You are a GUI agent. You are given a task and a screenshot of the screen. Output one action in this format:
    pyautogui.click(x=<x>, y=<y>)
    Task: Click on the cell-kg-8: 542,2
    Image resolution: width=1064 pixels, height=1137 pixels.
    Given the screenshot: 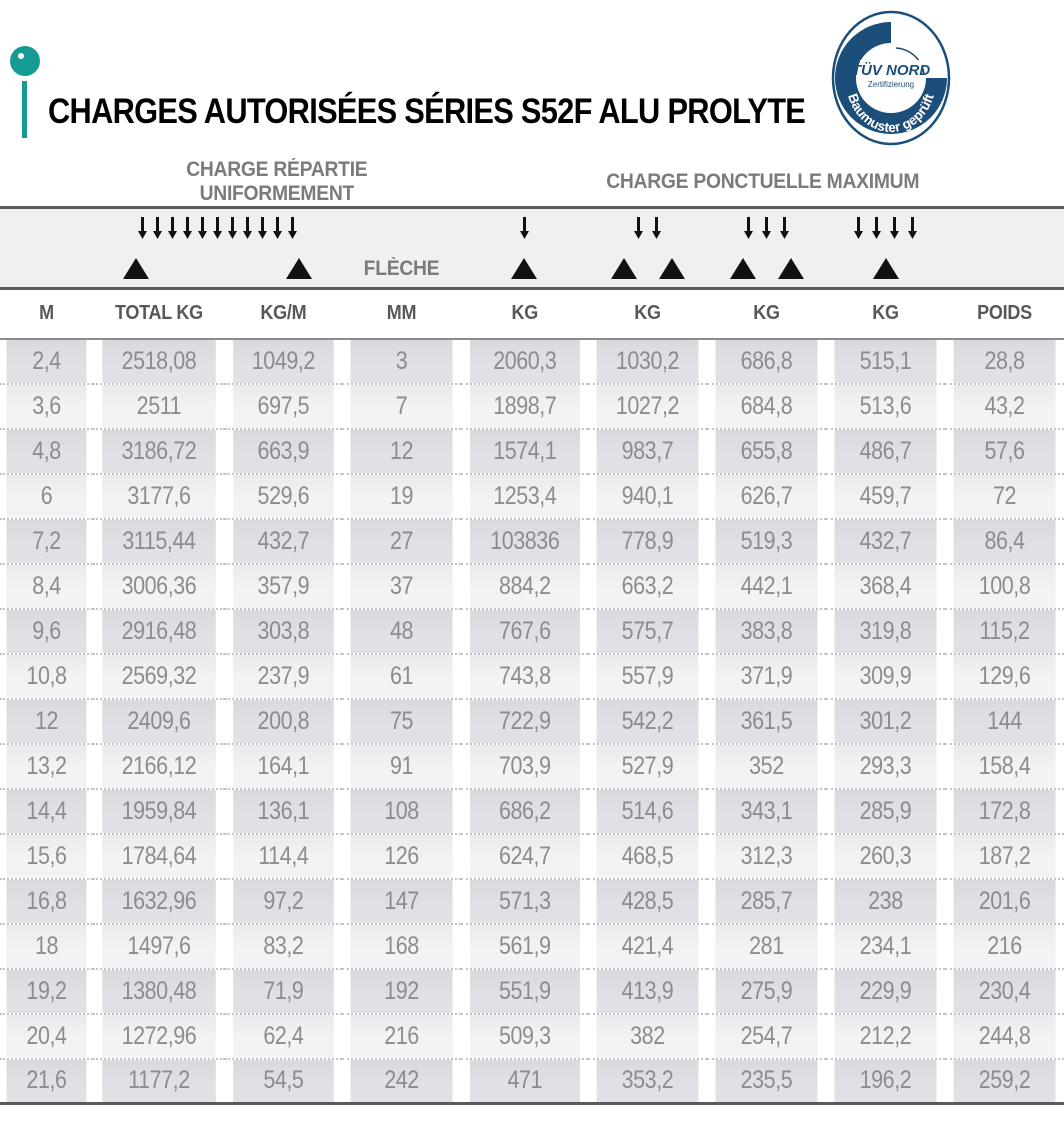 What is the action you would take?
    pyautogui.click(x=647, y=721)
    